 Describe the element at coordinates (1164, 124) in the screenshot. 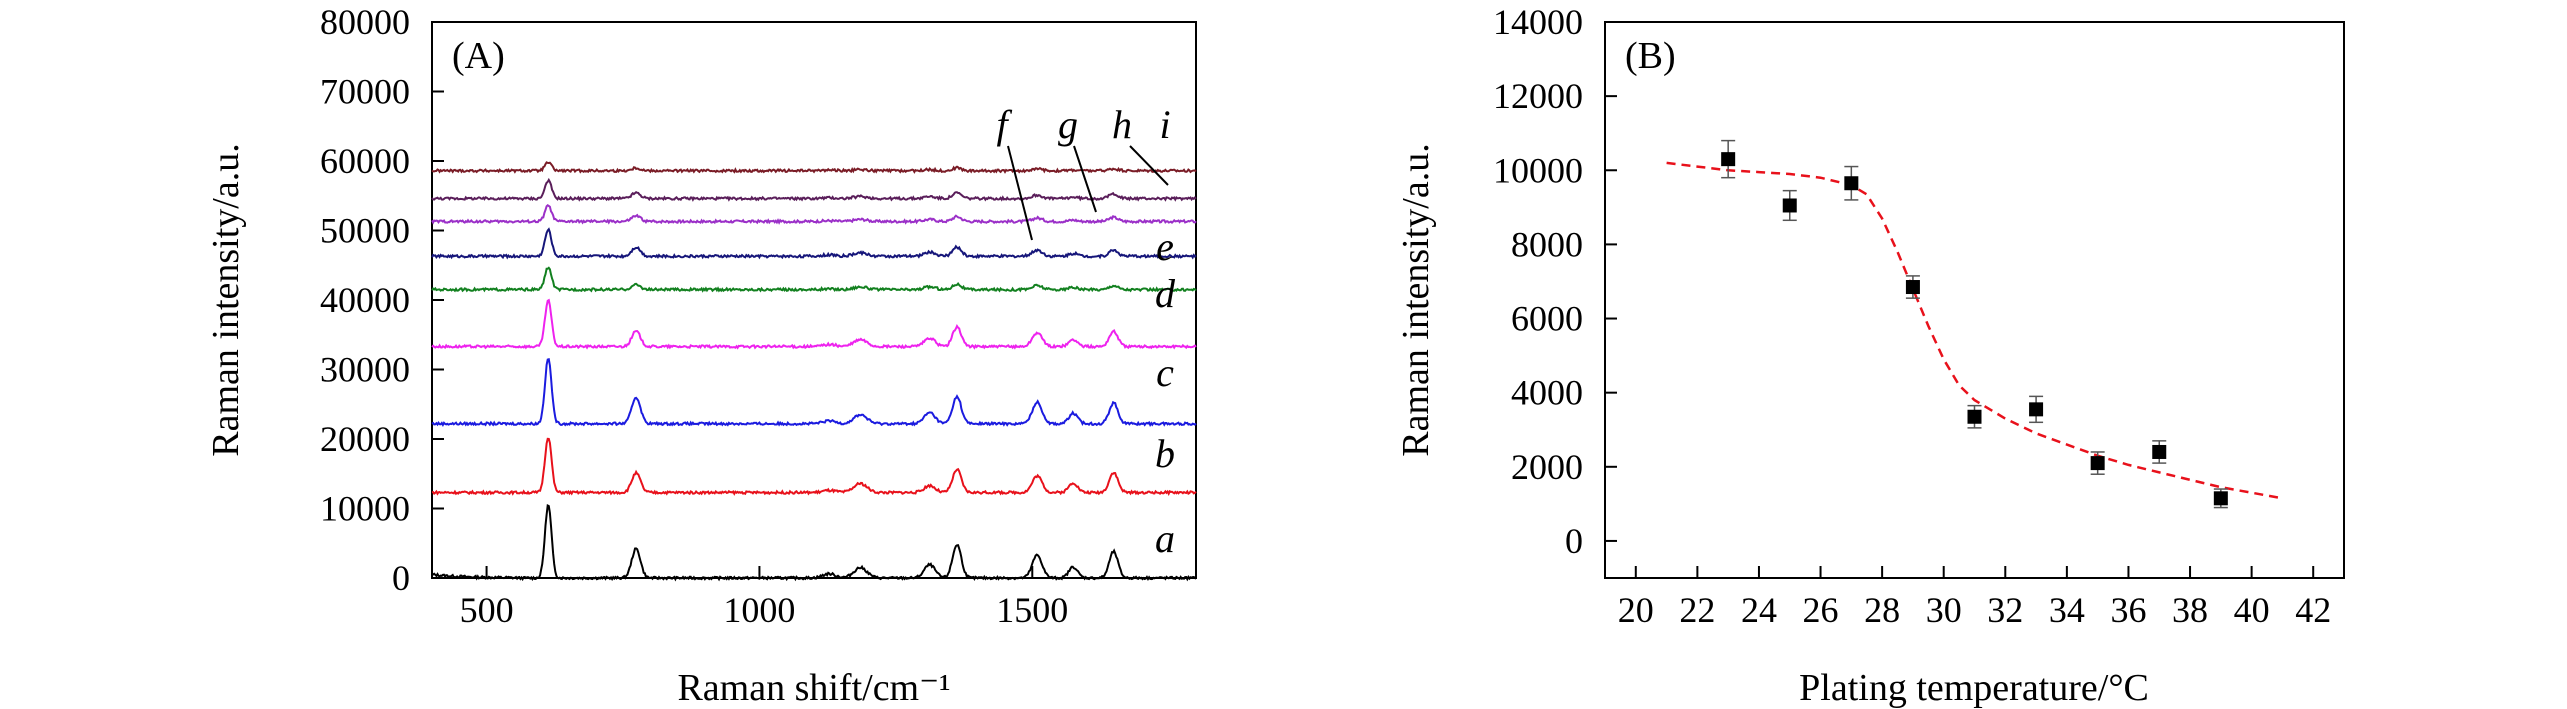

I see `curve-label-i: i` at that location.